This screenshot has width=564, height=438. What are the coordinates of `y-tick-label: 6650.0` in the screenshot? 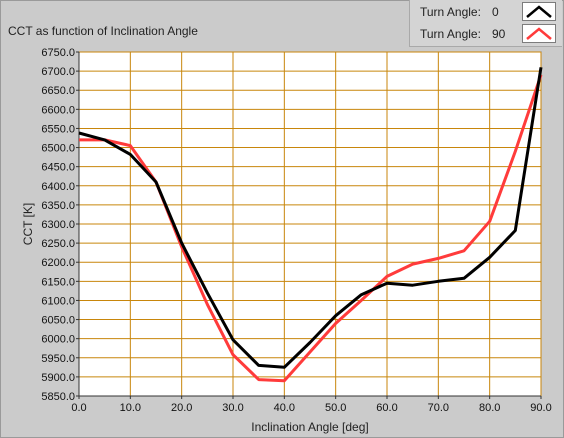 It's located at (58, 91).